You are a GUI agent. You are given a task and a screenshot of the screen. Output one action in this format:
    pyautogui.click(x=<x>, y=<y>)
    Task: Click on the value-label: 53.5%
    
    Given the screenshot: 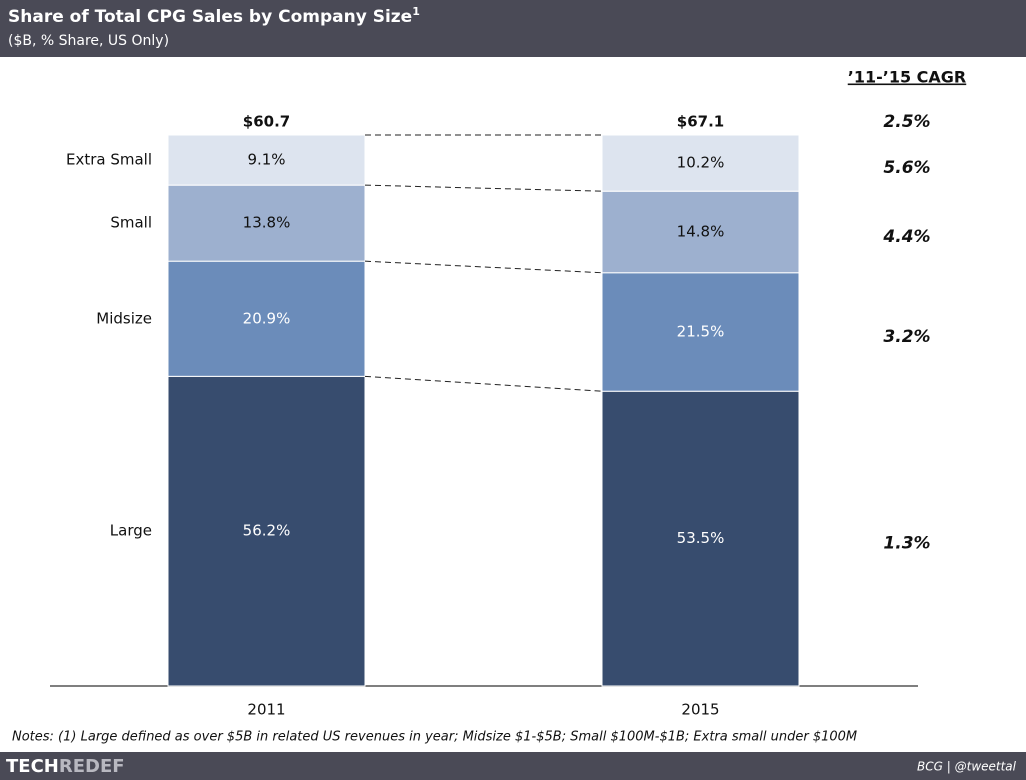 What is the action you would take?
    pyautogui.click(x=701, y=538)
    